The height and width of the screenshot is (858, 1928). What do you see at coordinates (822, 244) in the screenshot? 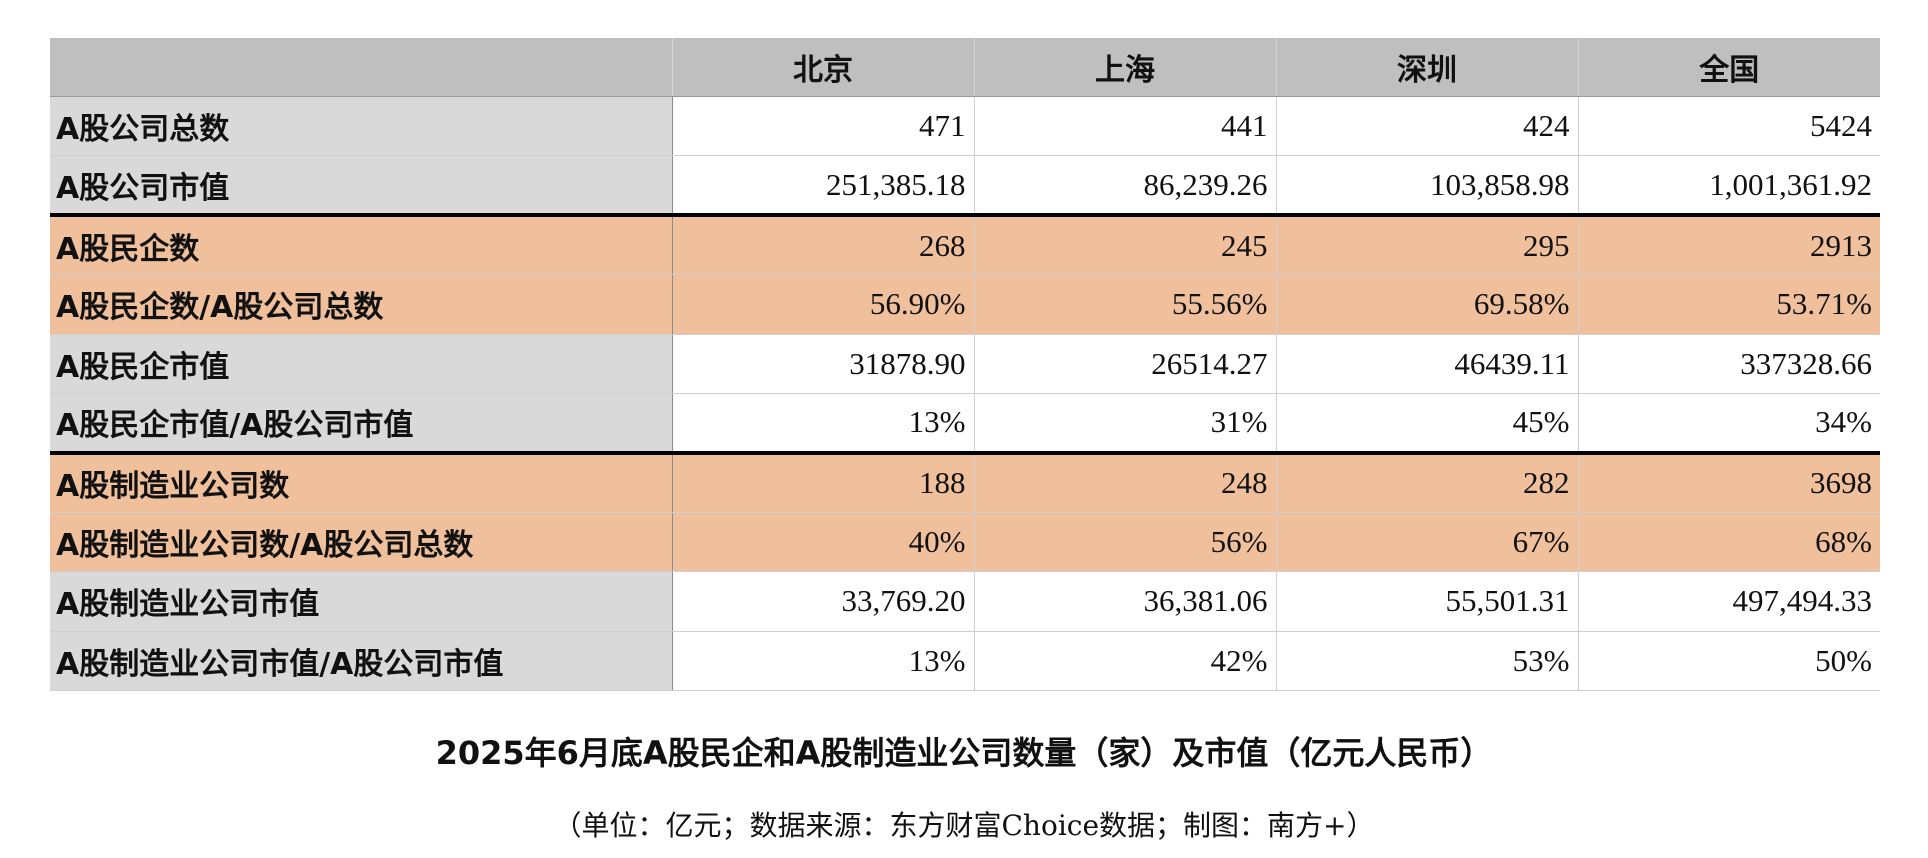
I see `table-cell: 268` at bounding box center [822, 244].